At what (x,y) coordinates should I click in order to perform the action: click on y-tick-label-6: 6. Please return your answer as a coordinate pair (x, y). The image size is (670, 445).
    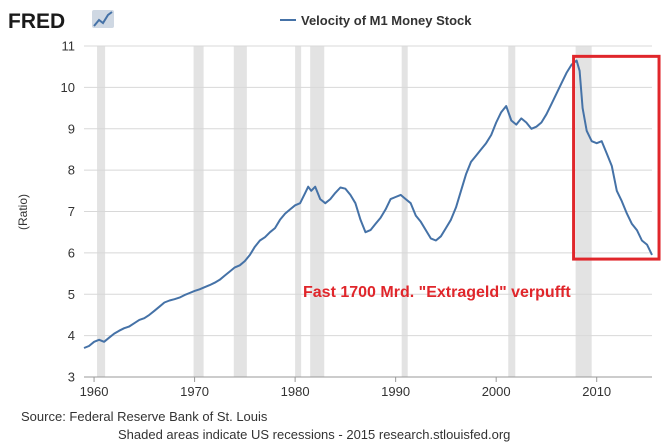
    Looking at the image, I should click on (71, 252).